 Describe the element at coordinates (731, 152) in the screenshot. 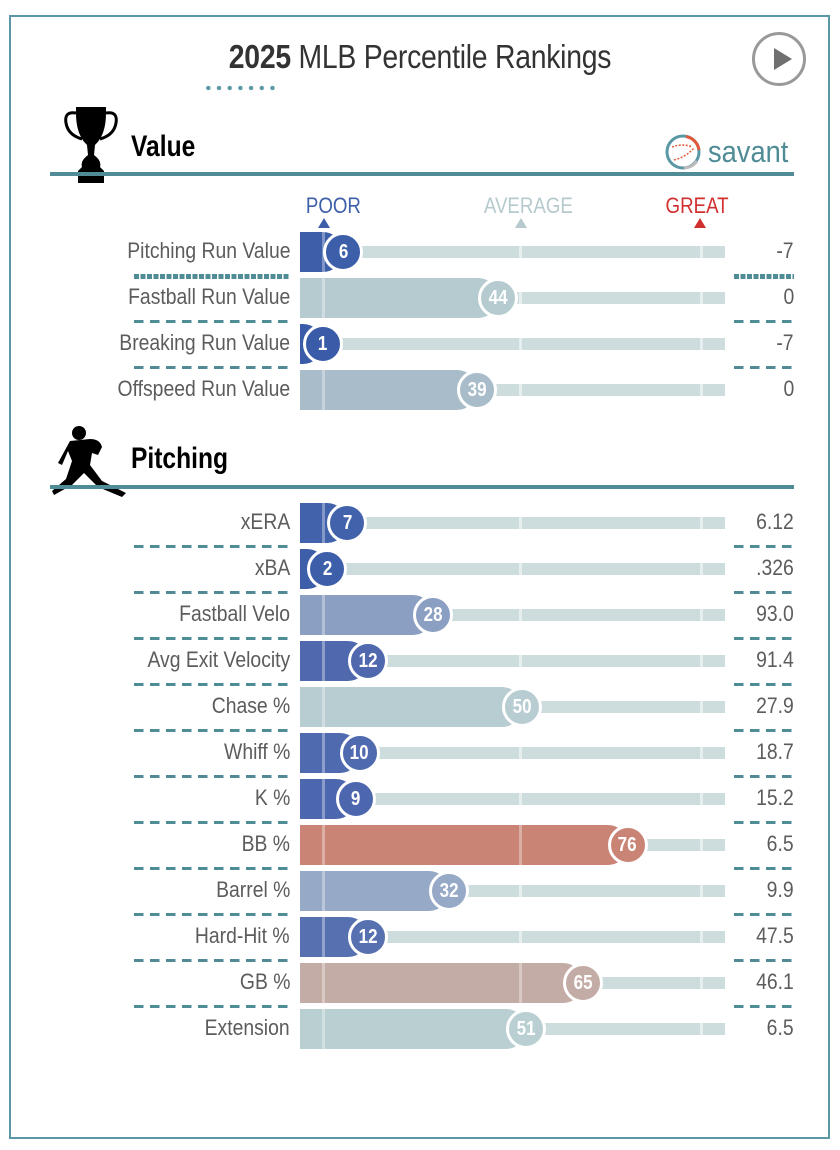

I see `savant-logo: savant` at that location.